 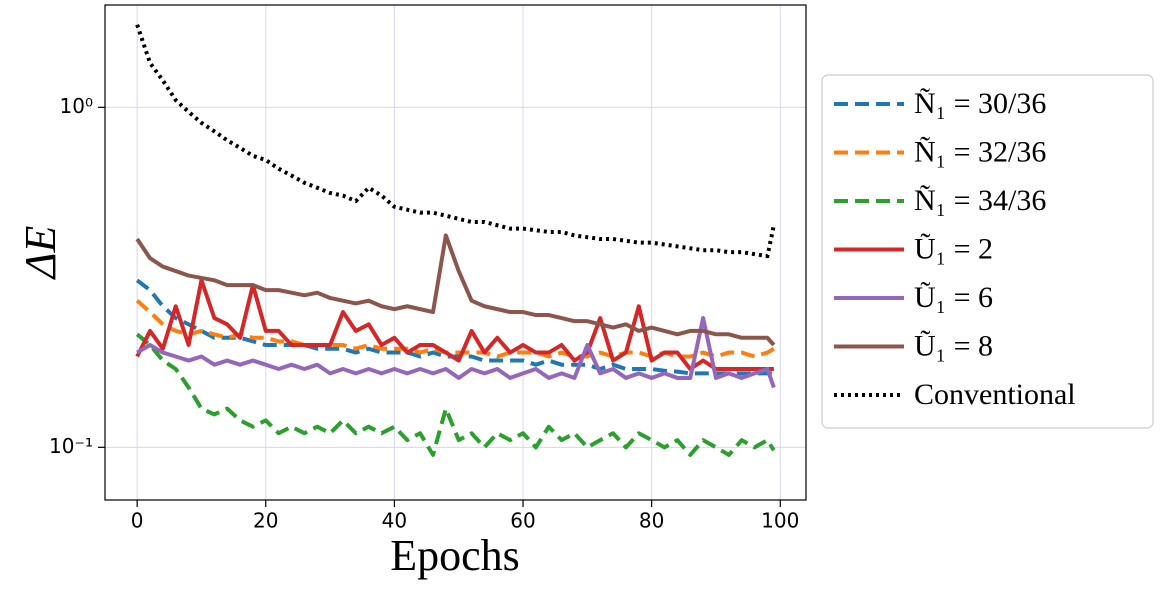 What do you see at coordinates (394, 521) in the screenshot?
I see `x-tick-label: 40` at bounding box center [394, 521].